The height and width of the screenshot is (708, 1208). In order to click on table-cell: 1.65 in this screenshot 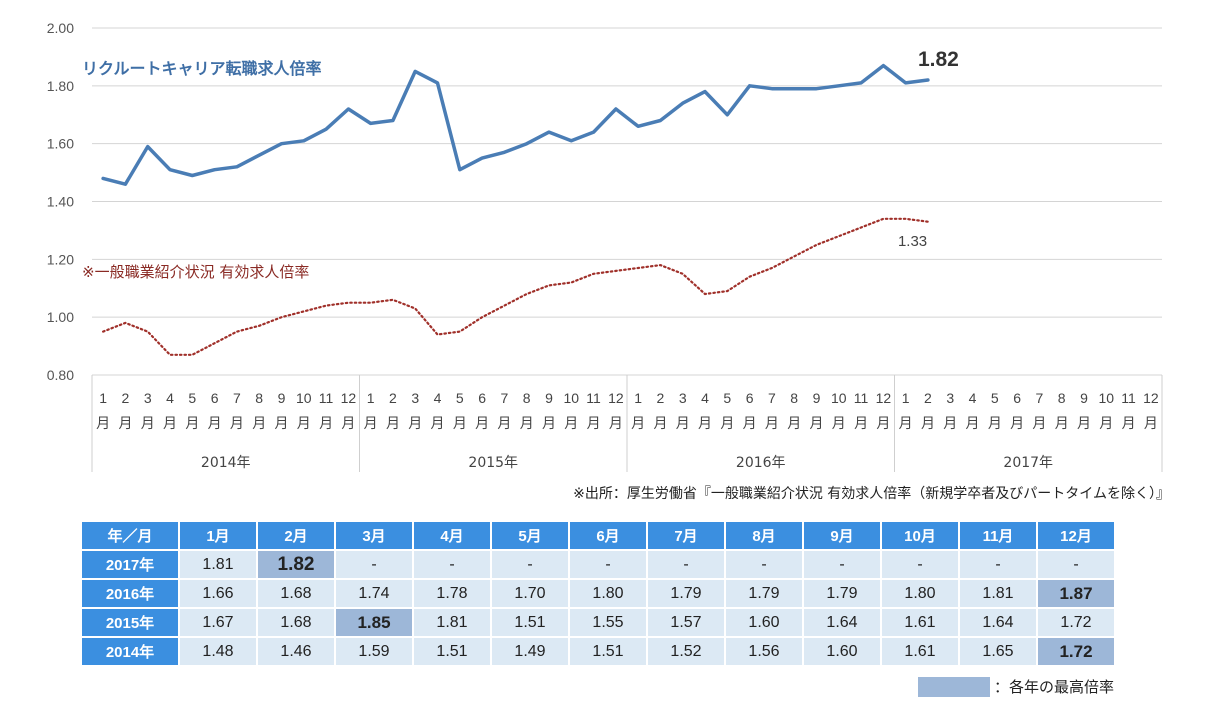, I will do `click(998, 651)`.